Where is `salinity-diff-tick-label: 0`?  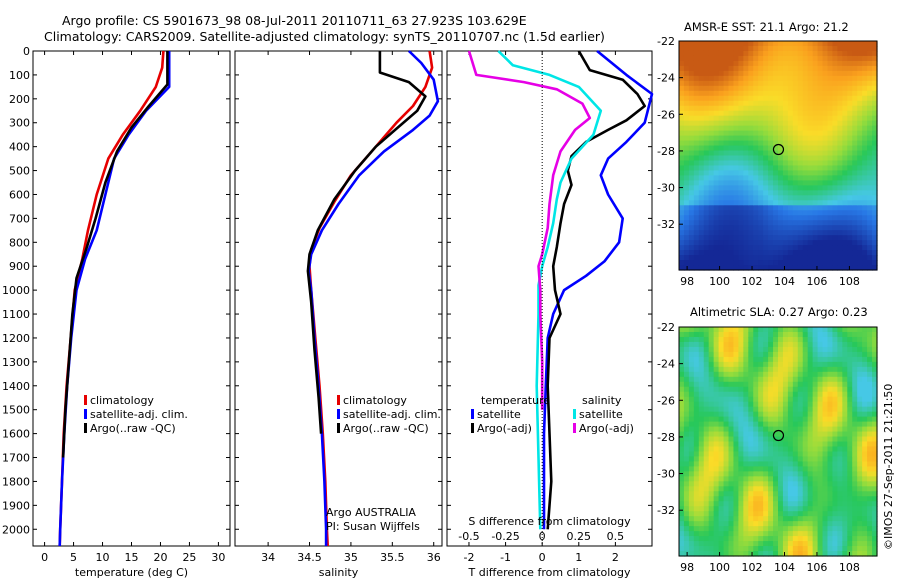
salinity-diff-tick-label: 0 is located at coordinates (542, 536).